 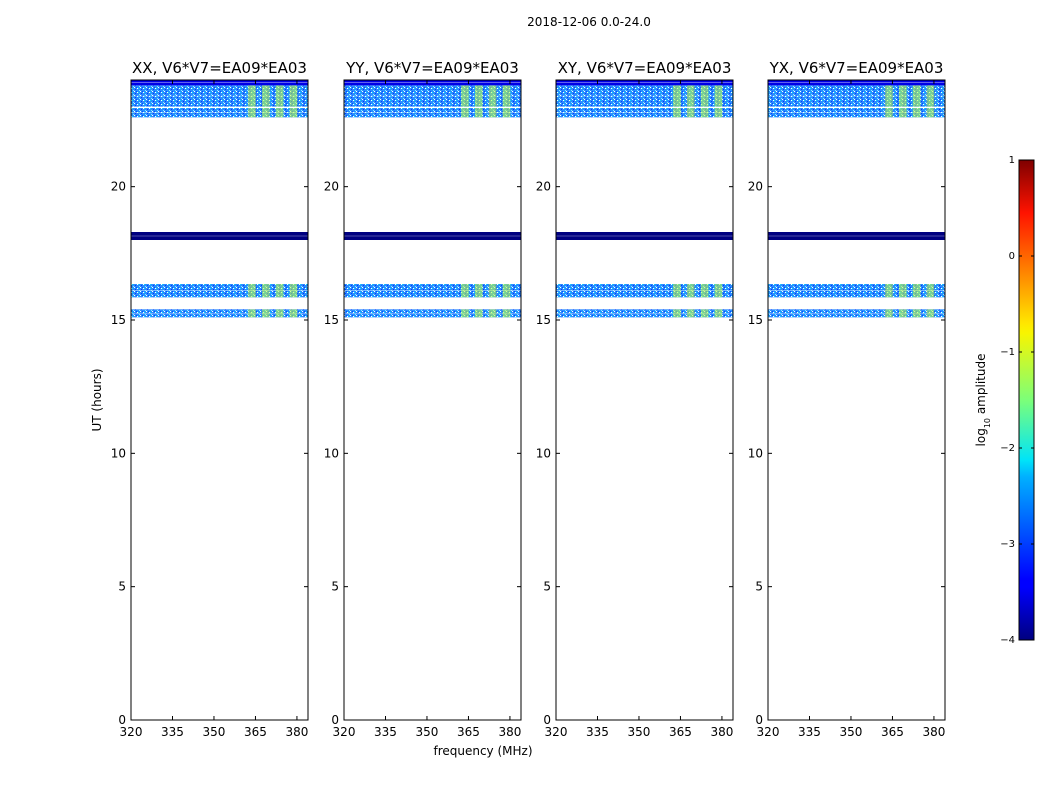 What do you see at coordinates (1012, 256) in the screenshot?
I see `colorbar-tick-label: 0` at bounding box center [1012, 256].